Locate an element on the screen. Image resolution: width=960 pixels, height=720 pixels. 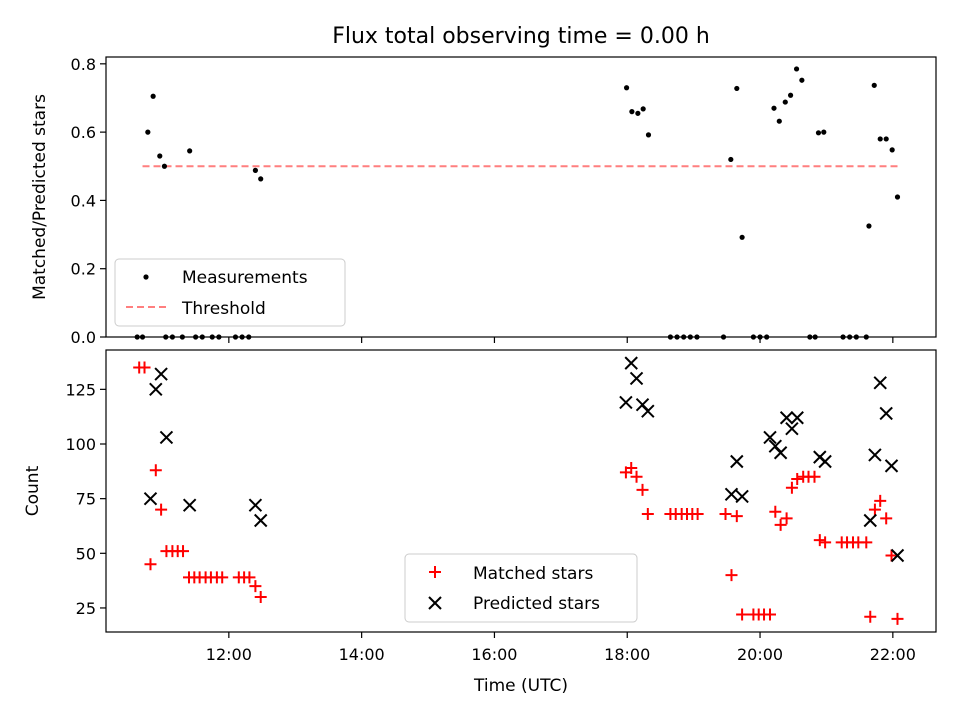
x-axis-label: Time (UTC) is located at coordinates (520, 686).